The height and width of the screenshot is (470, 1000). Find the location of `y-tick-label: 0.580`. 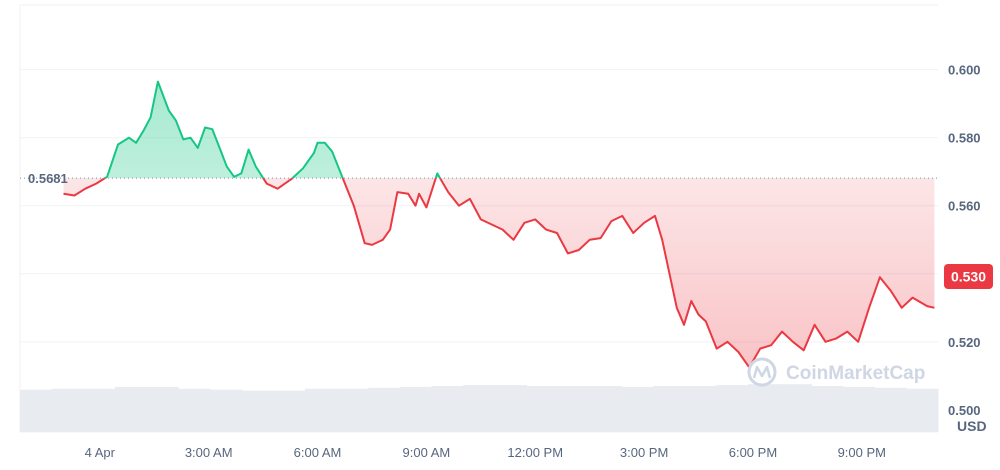

y-tick-label: 0.580 is located at coordinates (964, 138).